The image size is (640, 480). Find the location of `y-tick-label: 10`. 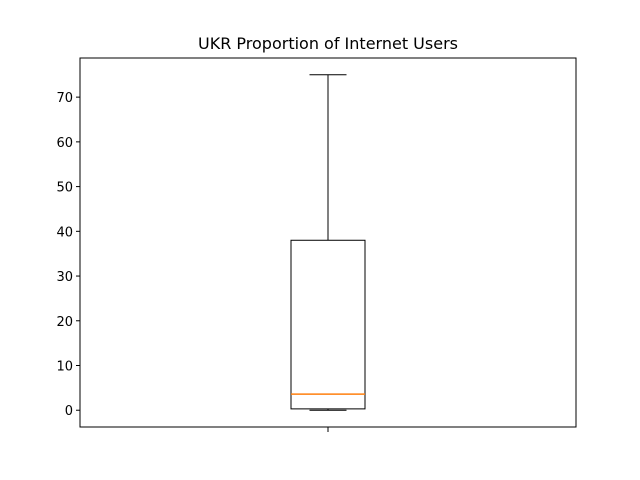

y-tick-label: 10 is located at coordinates (64, 367).